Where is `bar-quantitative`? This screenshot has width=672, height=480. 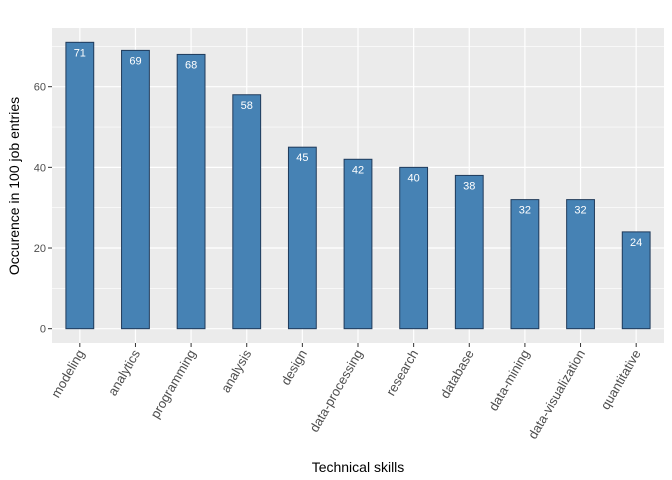 bar-quantitative is located at coordinates (636, 280).